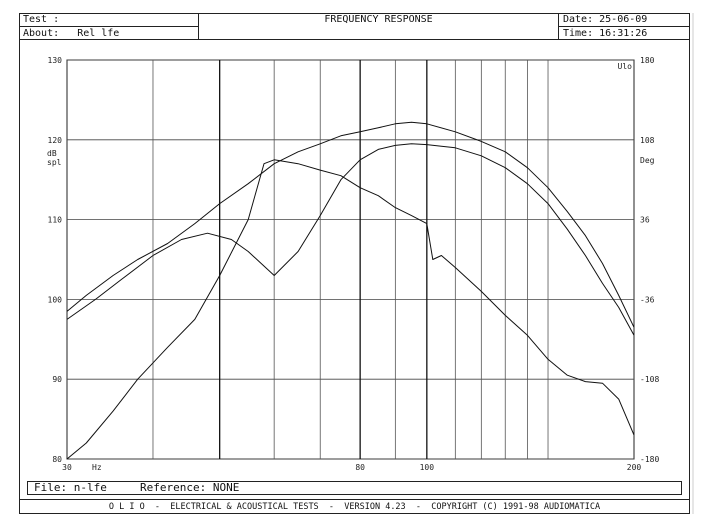  What do you see at coordinates (108, 20) in the screenshot?
I see `test-label: Test :` at bounding box center [108, 20].